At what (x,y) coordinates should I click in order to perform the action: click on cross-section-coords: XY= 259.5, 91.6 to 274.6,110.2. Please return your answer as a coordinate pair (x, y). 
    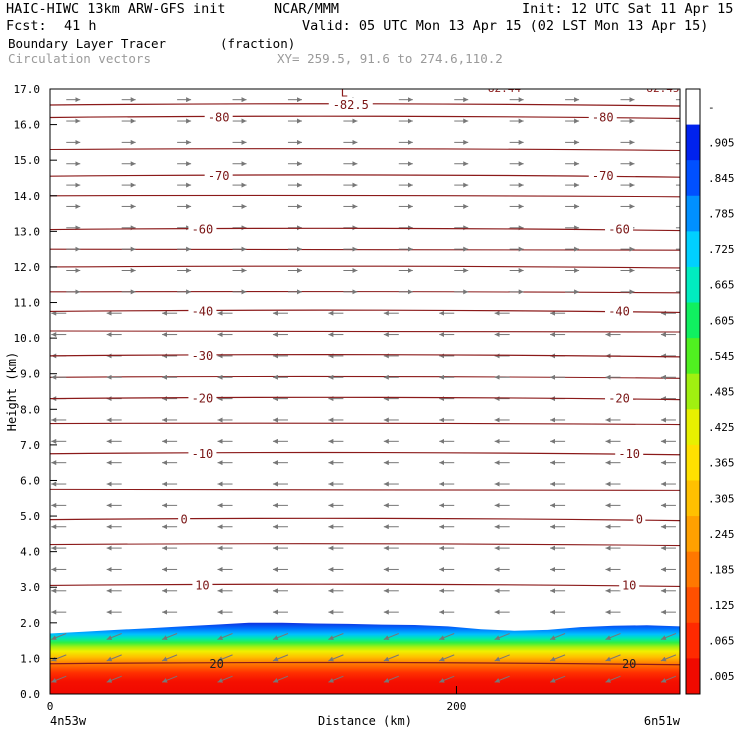
    Looking at the image, I should click on (390, 58).